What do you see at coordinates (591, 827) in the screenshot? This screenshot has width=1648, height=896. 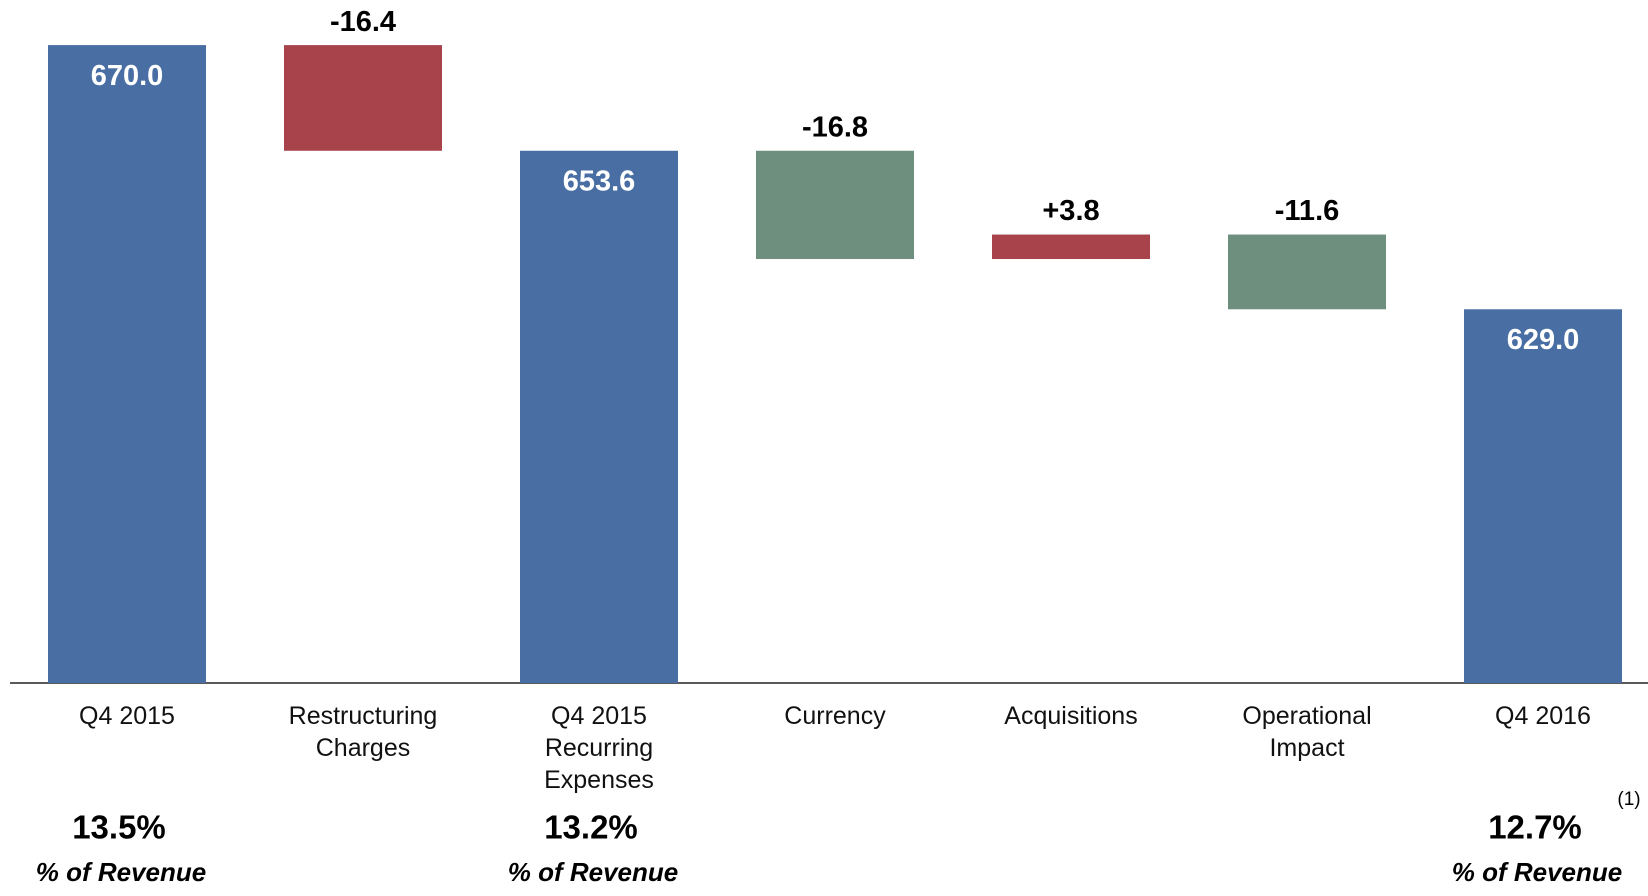 I see `revenue-pct: 13.2%` at bounding box center [591, 827].